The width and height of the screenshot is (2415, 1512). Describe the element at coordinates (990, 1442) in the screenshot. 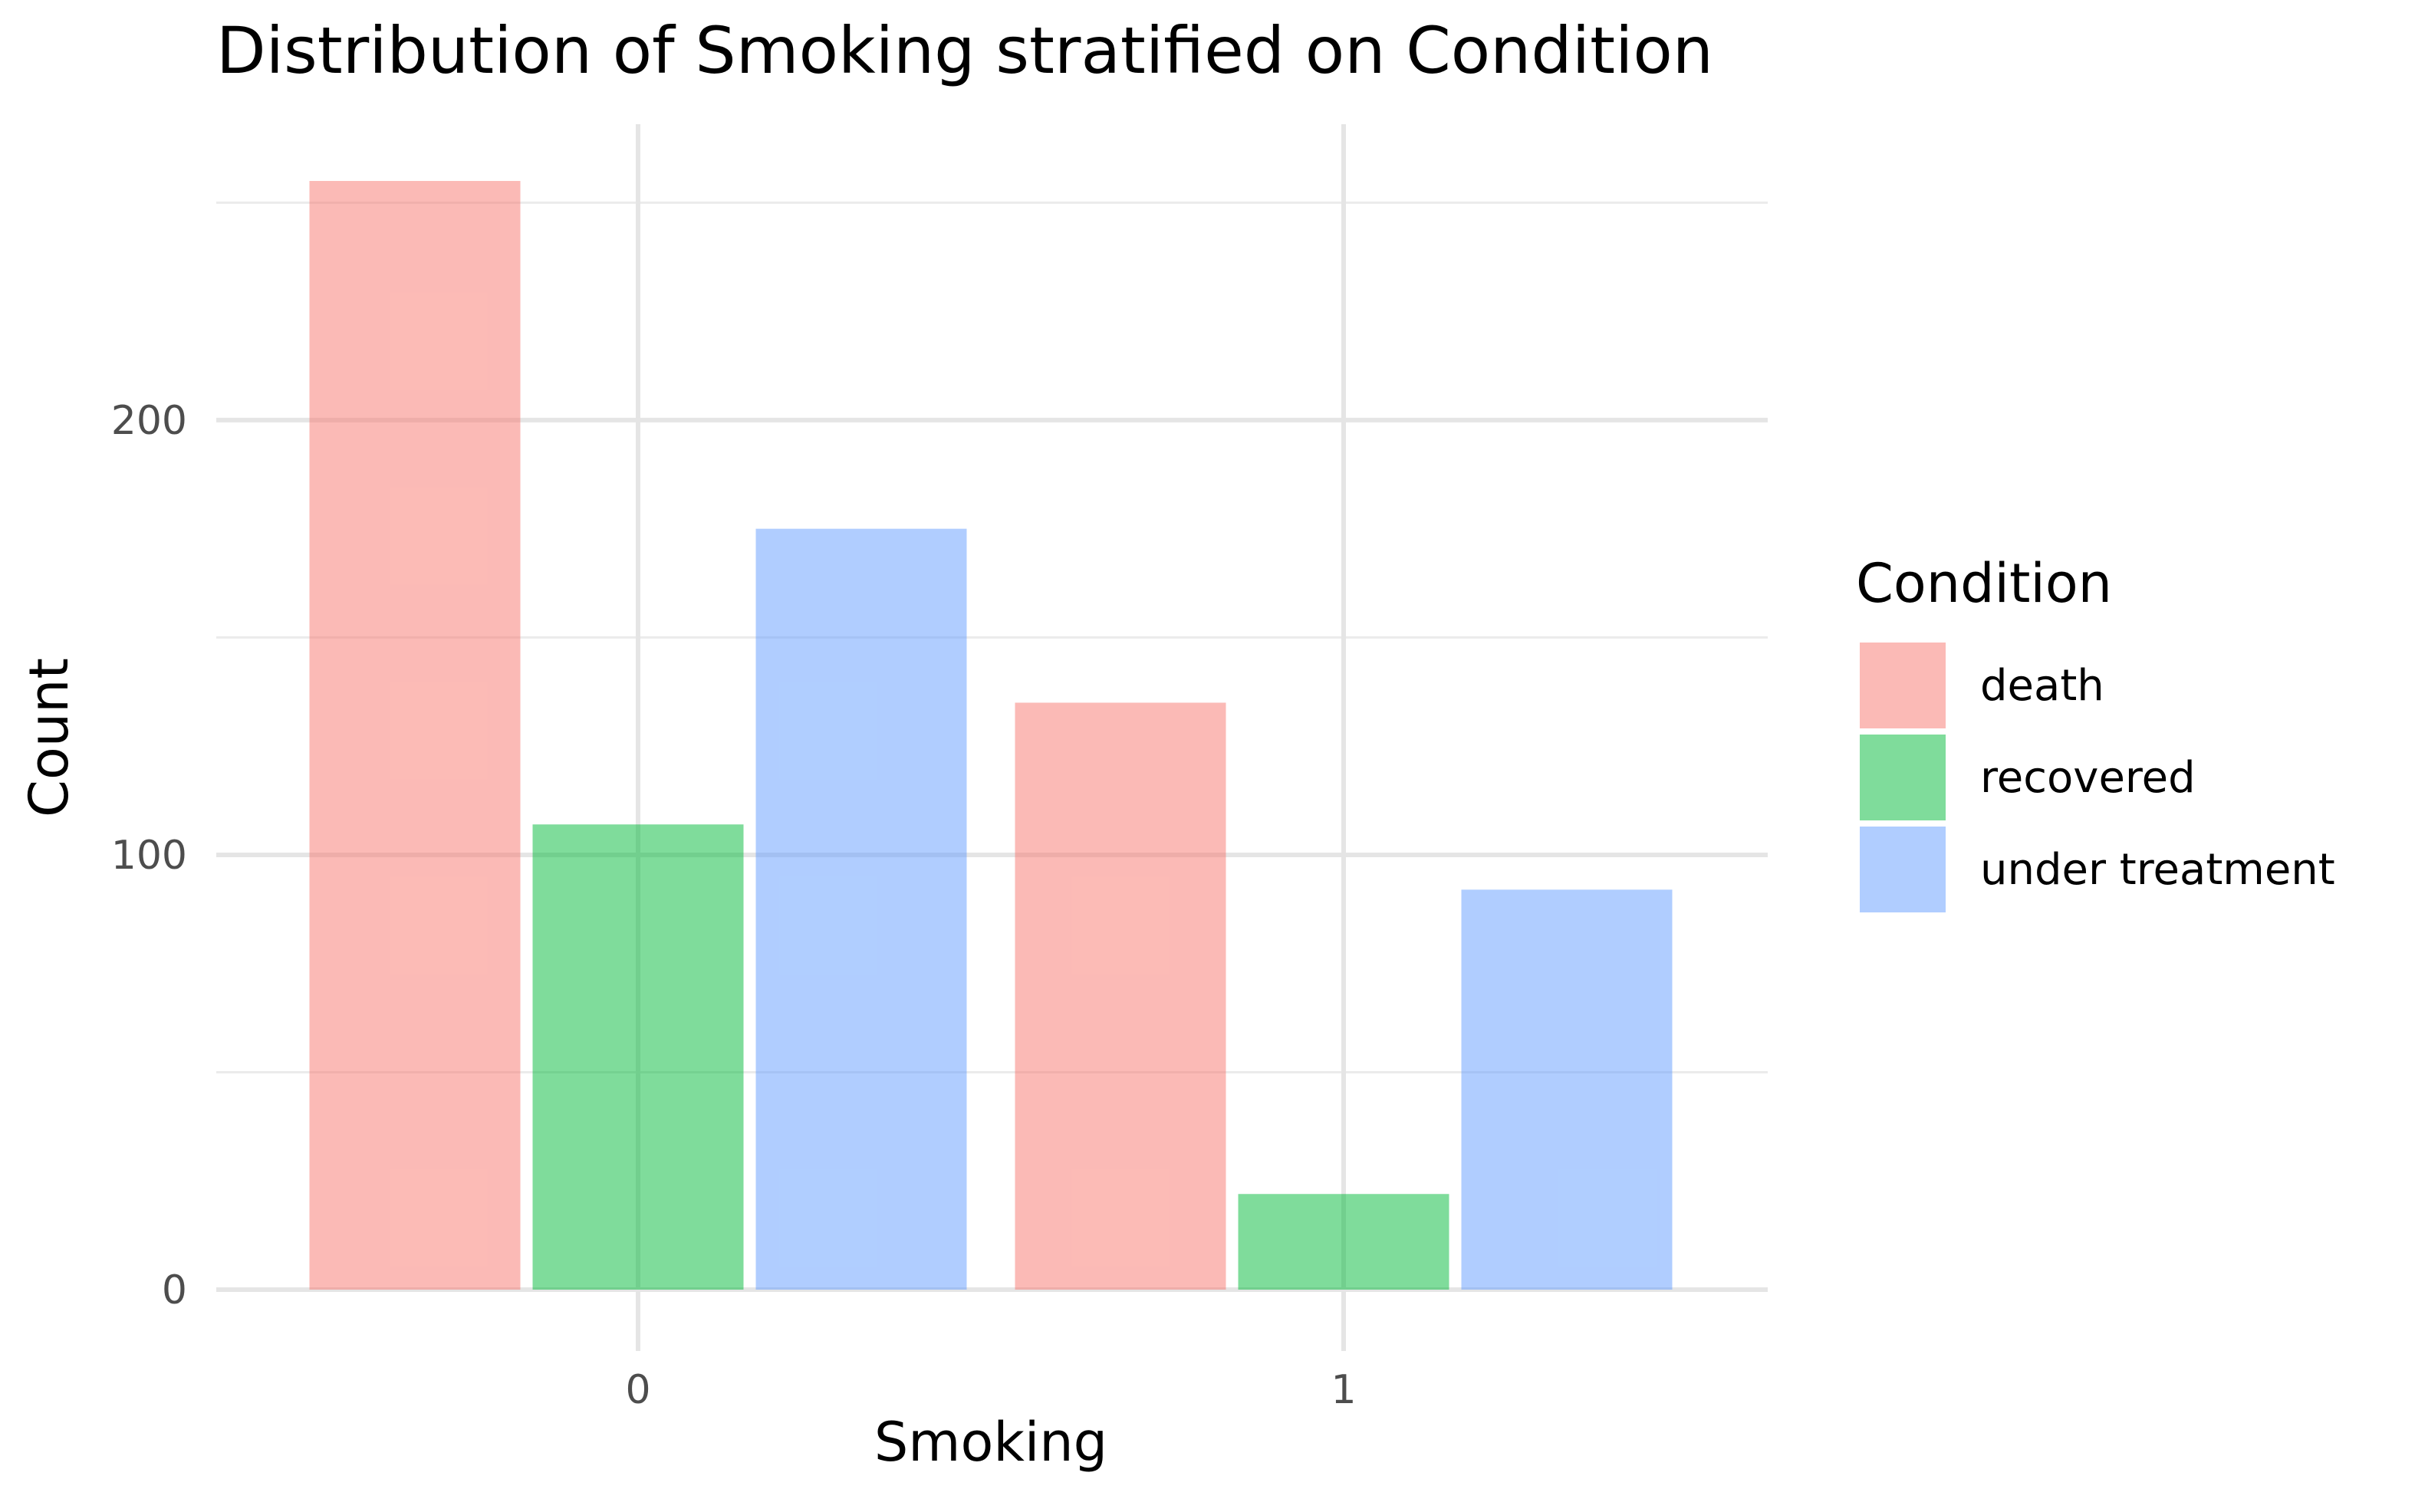

I see `x-axis-title: Smoking` at that location.